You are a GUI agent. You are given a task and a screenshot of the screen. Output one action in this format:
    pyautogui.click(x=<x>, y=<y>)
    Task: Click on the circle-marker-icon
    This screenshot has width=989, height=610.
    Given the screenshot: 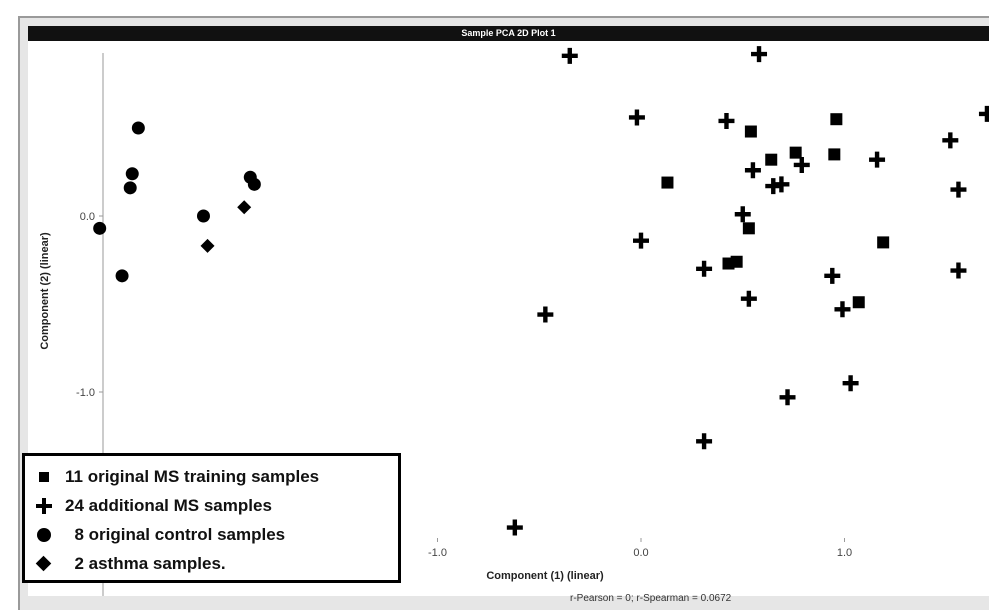 What is the action you would take?
    pyautogui.click(x=48, y=535)
    